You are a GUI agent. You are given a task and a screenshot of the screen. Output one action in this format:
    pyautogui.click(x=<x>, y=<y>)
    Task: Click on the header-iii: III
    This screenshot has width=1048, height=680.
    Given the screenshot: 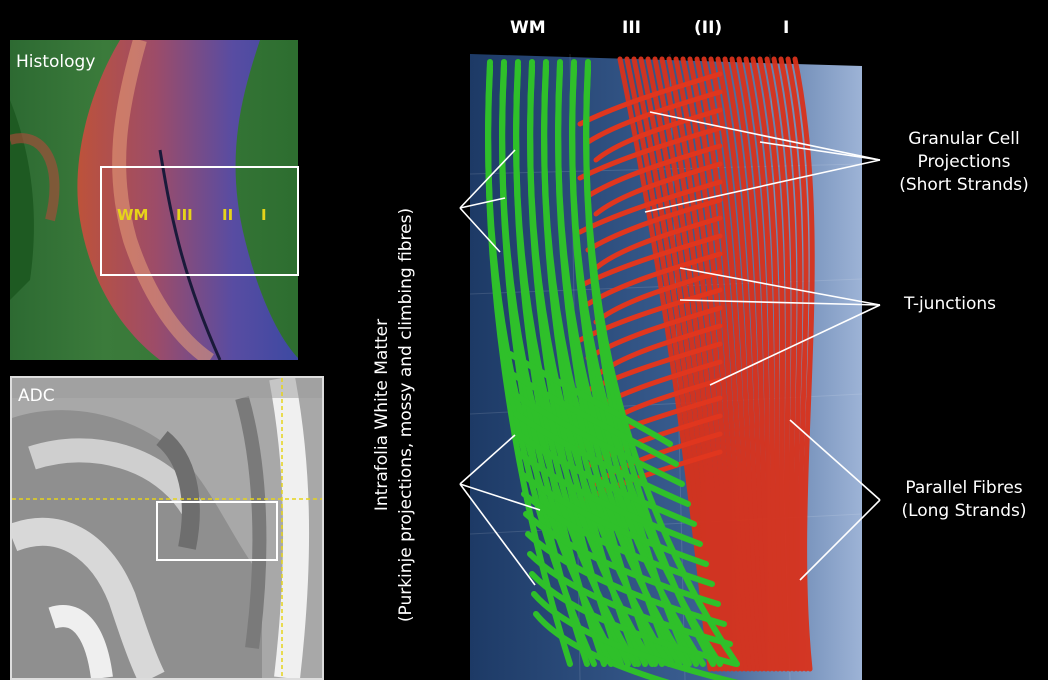 What is the action you would take?
    pyautogui.click(x=631, y=28)
    